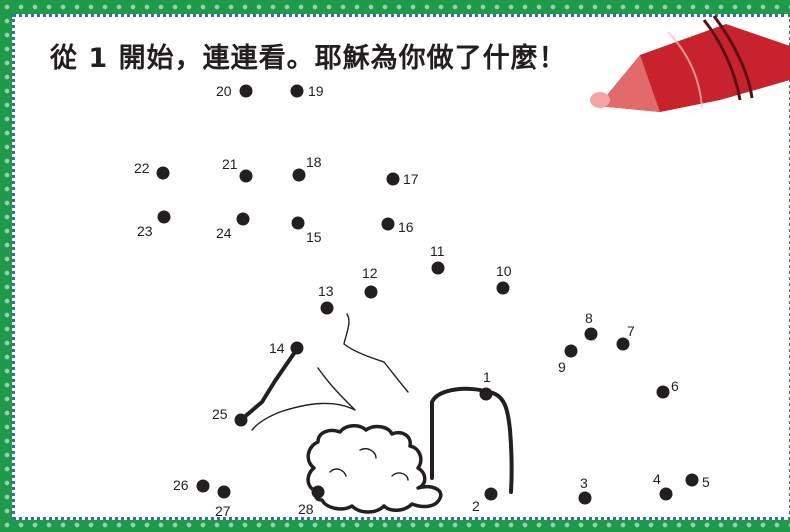  I want to click on dot-1: 1, so click(486, 385).